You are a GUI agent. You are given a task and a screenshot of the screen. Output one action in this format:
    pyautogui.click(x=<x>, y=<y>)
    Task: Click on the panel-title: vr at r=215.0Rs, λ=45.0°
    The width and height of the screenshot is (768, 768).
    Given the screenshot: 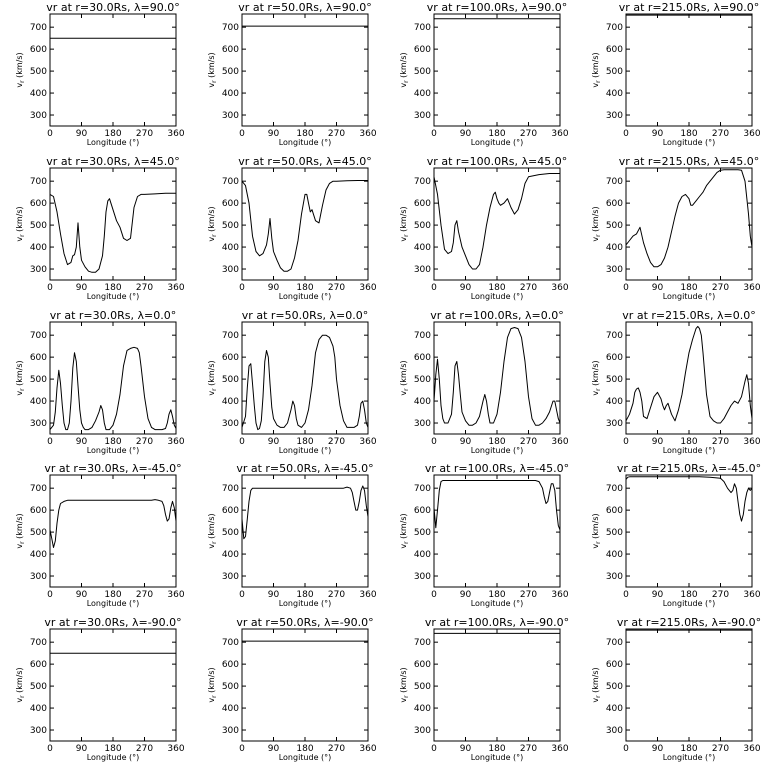 What is the action you would take?
    pyautogui.click(x=689, y=161)
    